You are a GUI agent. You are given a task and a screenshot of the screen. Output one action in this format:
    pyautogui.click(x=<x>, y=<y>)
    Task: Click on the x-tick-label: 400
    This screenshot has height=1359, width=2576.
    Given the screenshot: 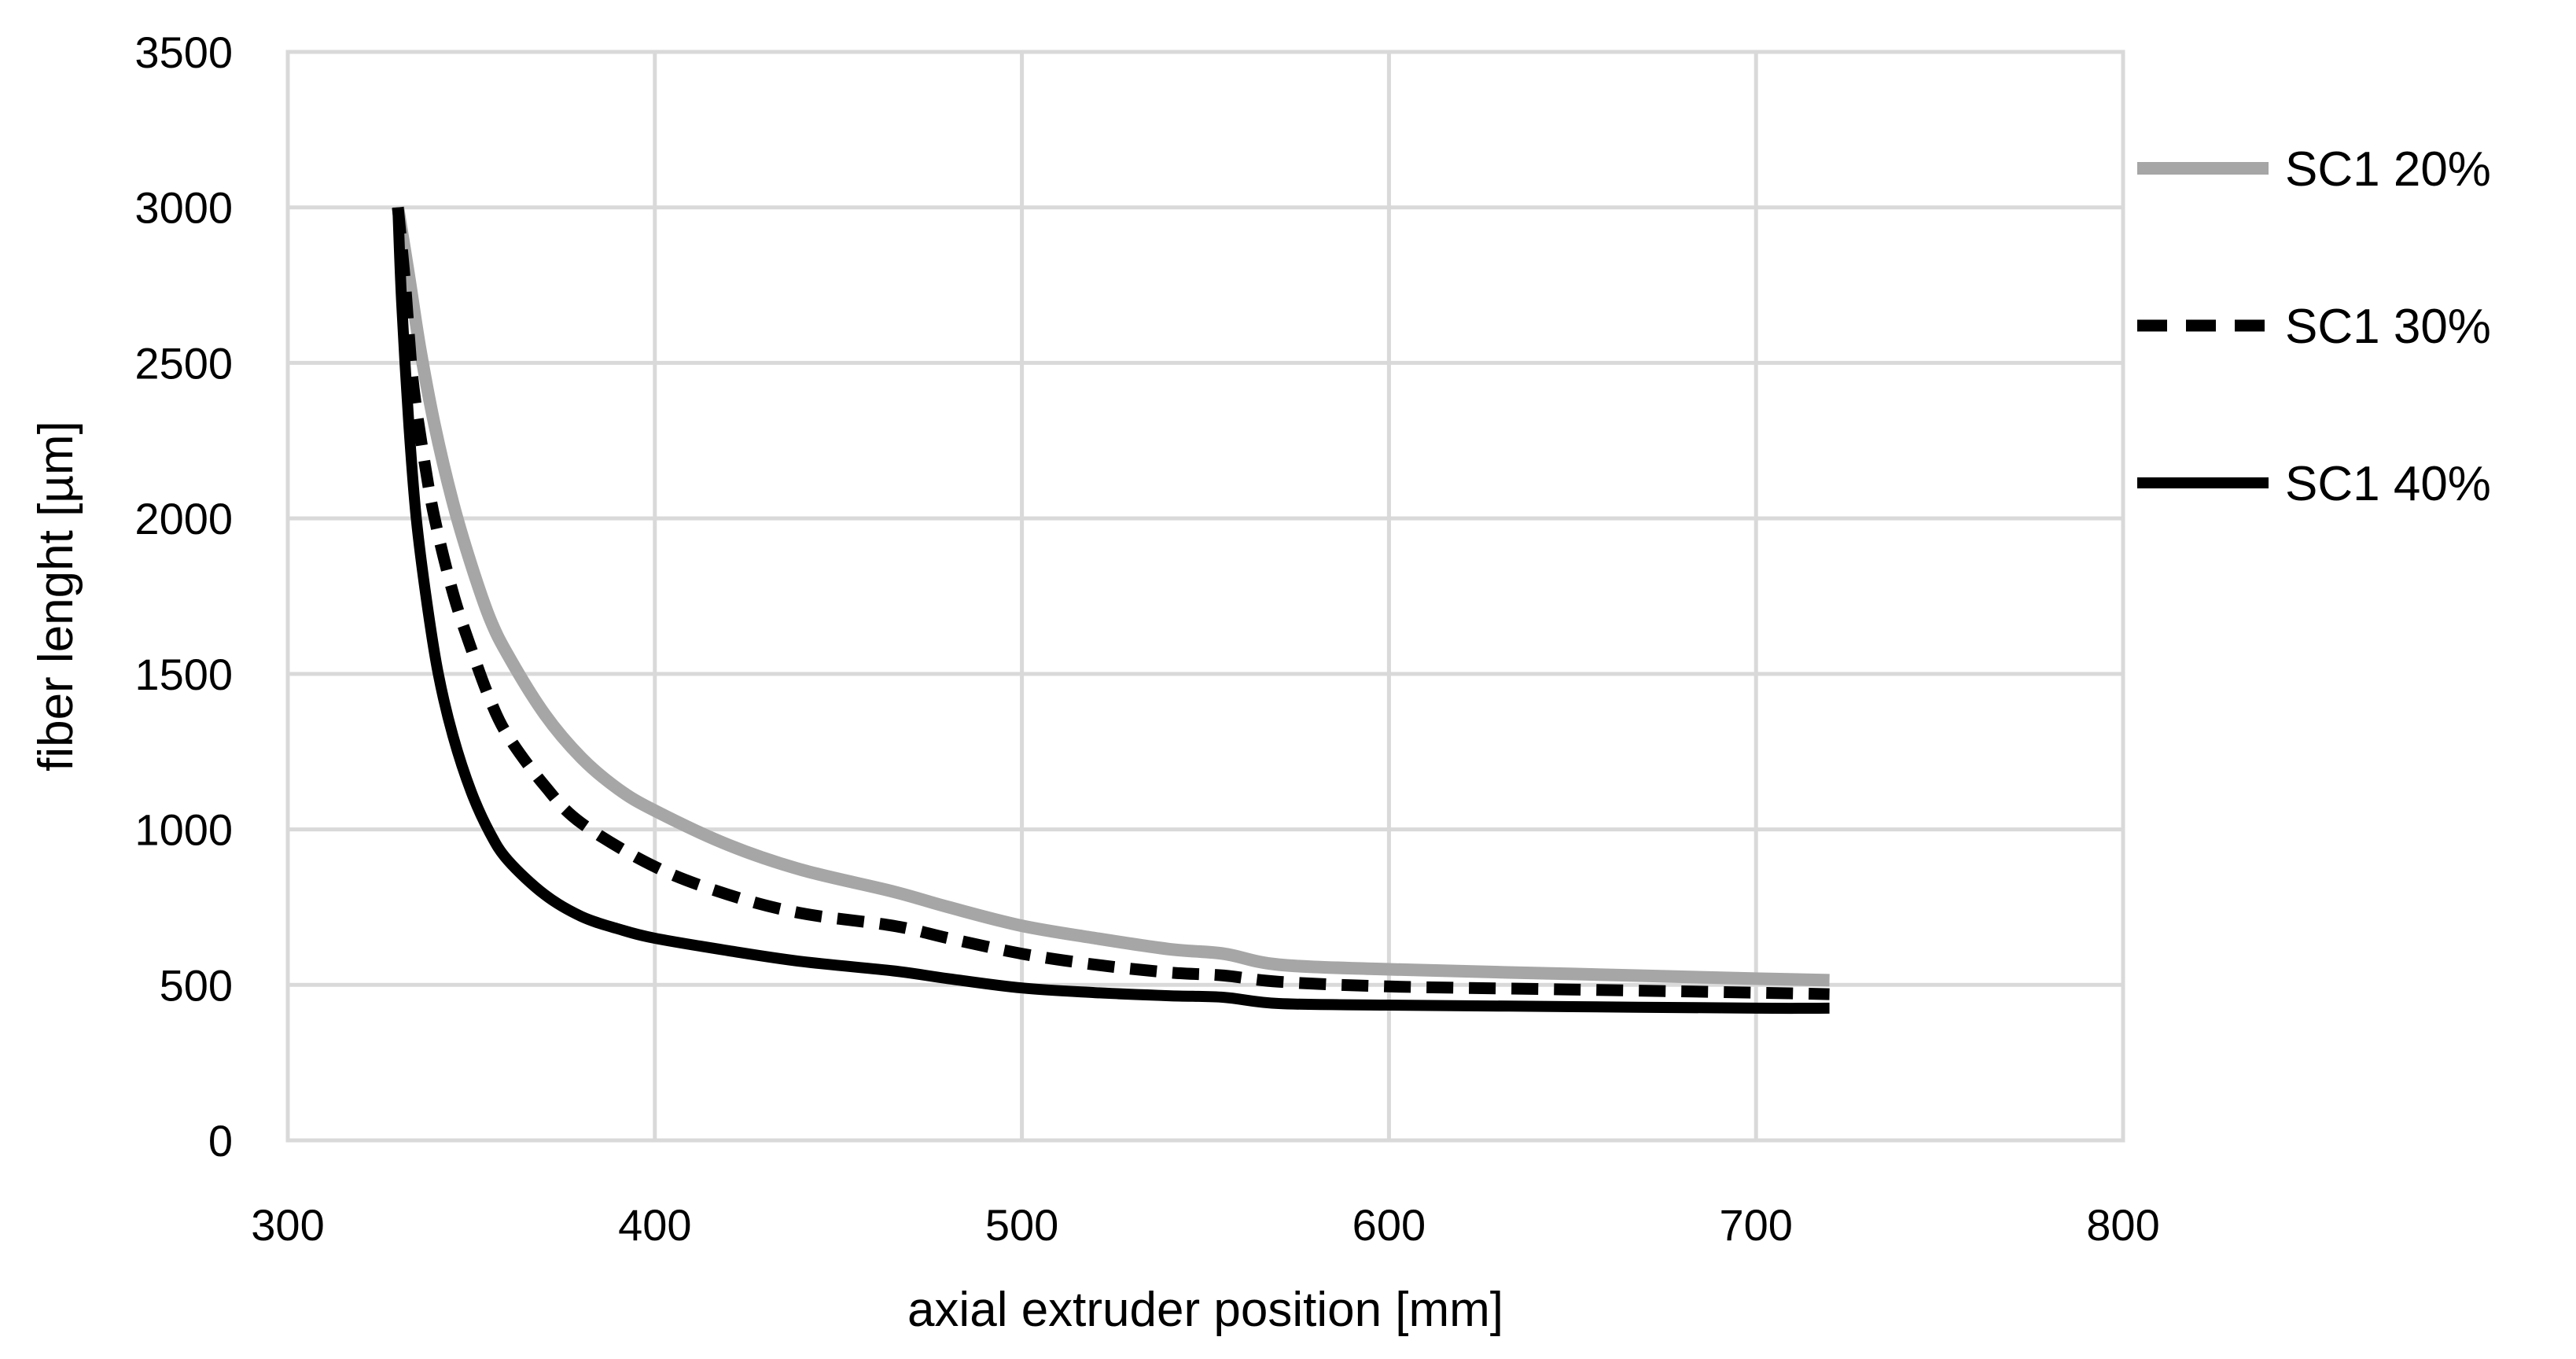 What is the action you would take?
    pyautogui.click(x=654, y=1225)
    